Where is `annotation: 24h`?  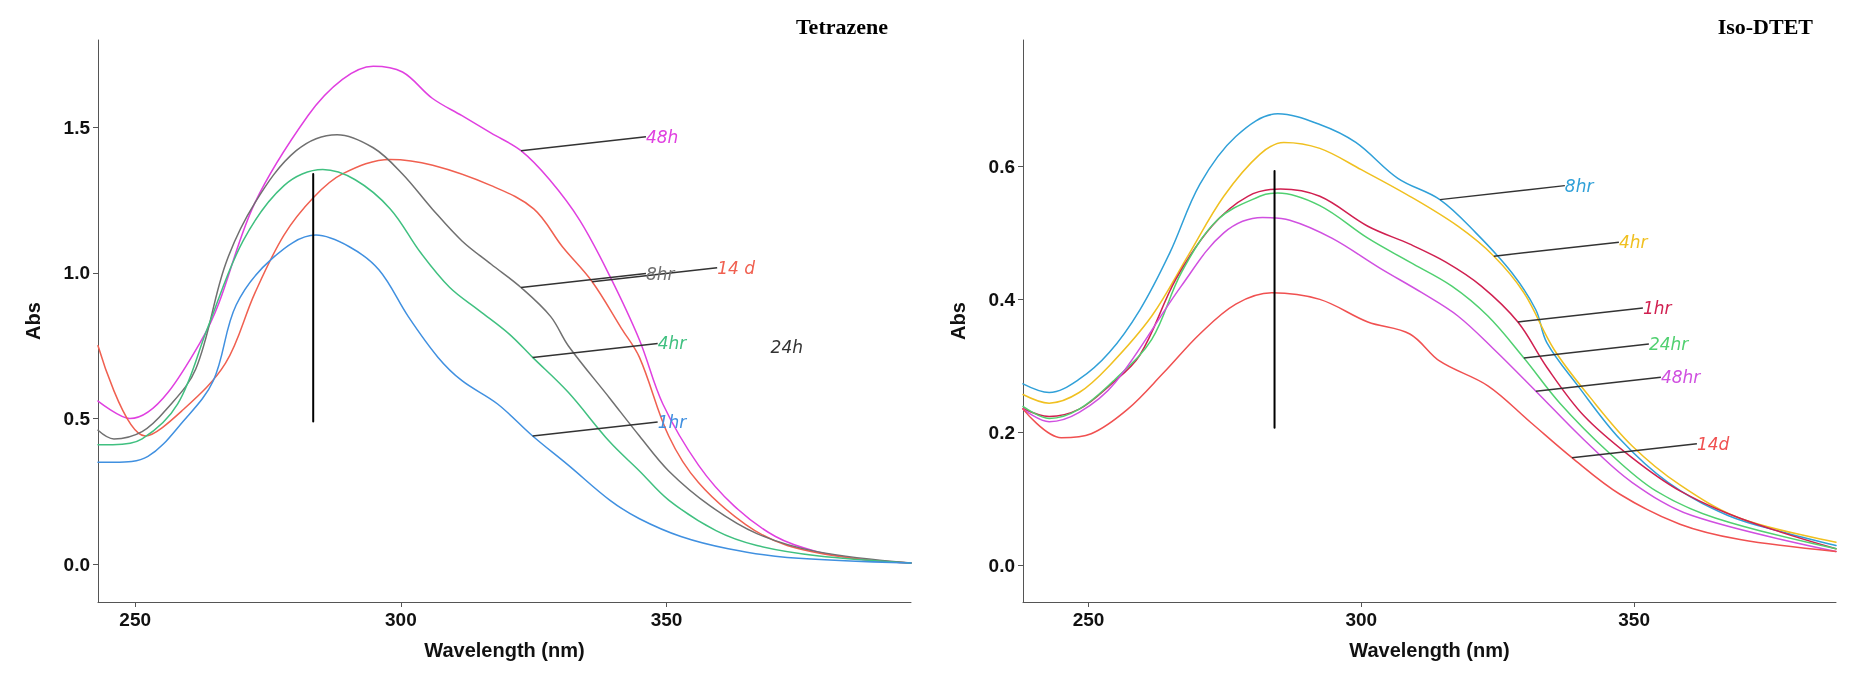
annotation: 24h is located at coordinates (786, 346).